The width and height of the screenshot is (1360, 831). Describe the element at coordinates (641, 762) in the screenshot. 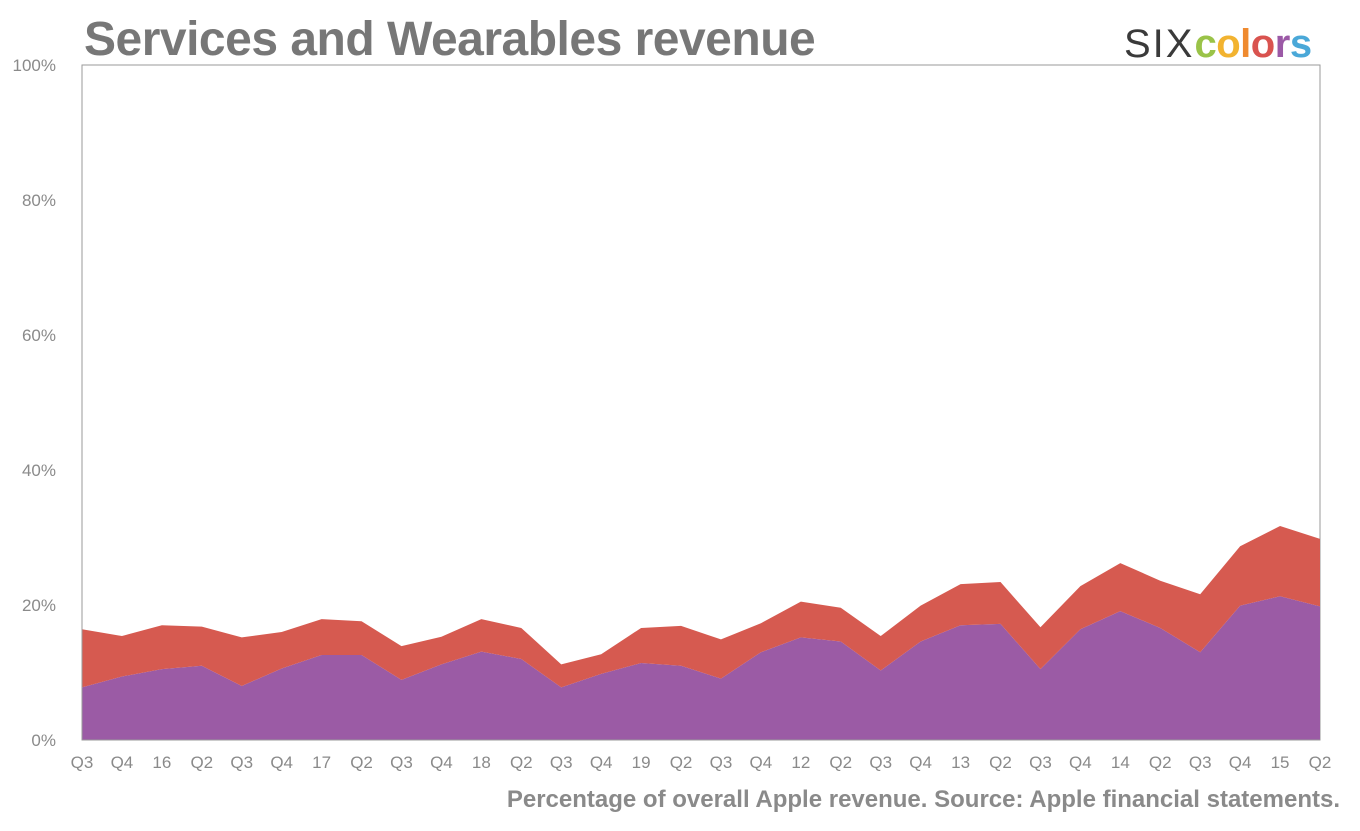

I see `x-tick-label: 19` at that location.